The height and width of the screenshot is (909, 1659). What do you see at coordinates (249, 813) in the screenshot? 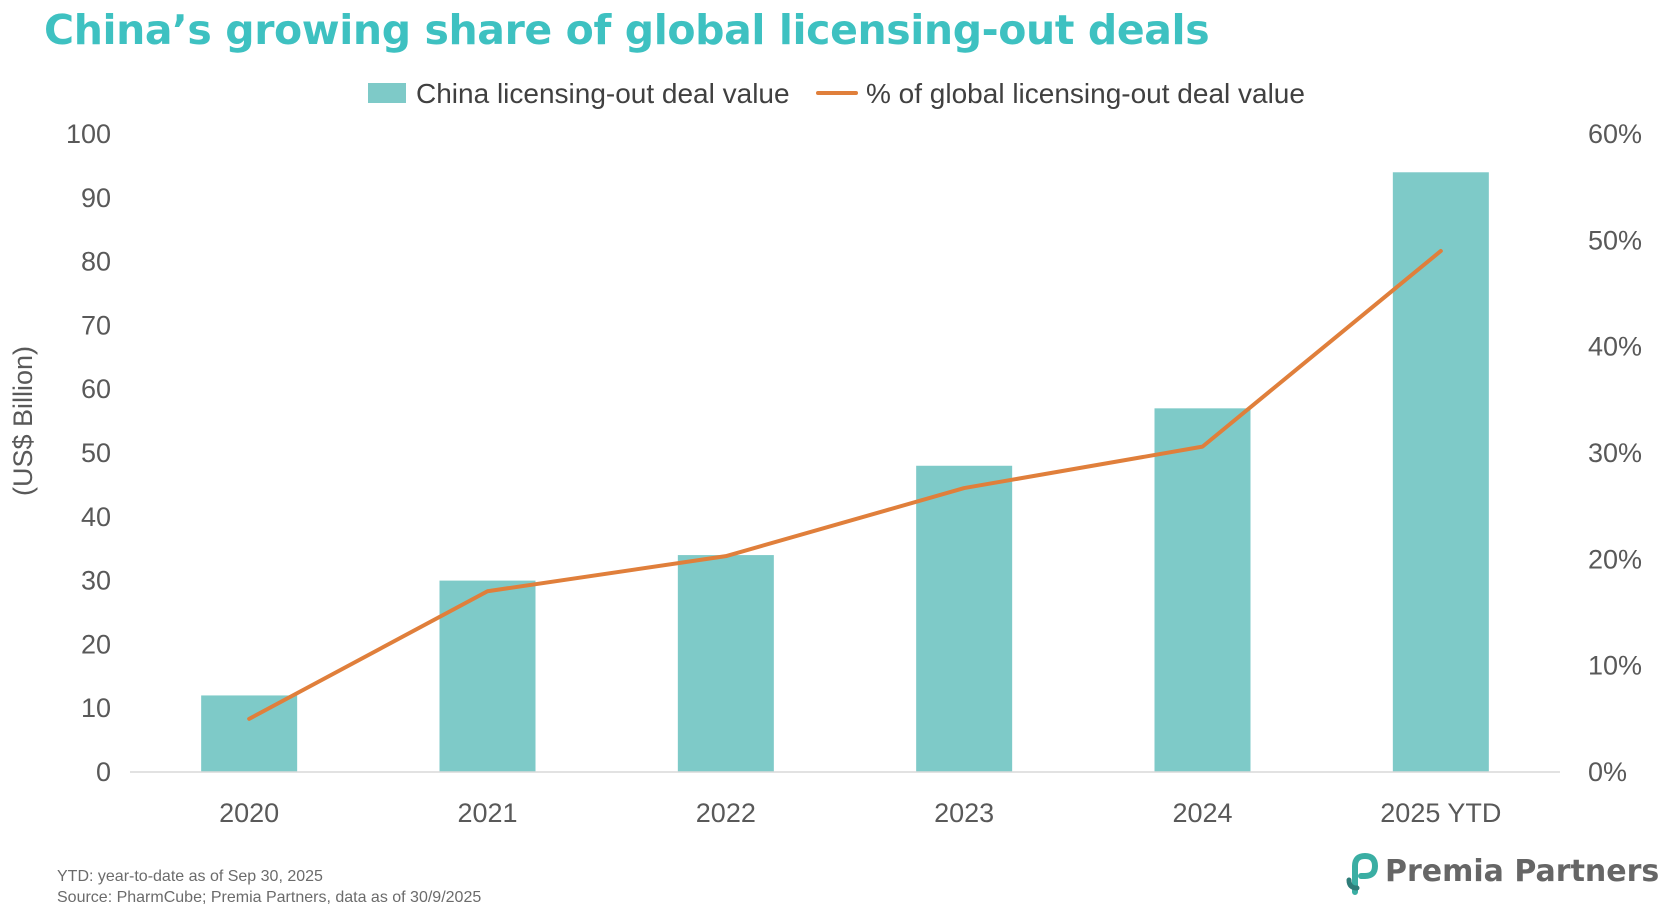
I see `x-tick-label: 2020` at bounding box center [249, 813].